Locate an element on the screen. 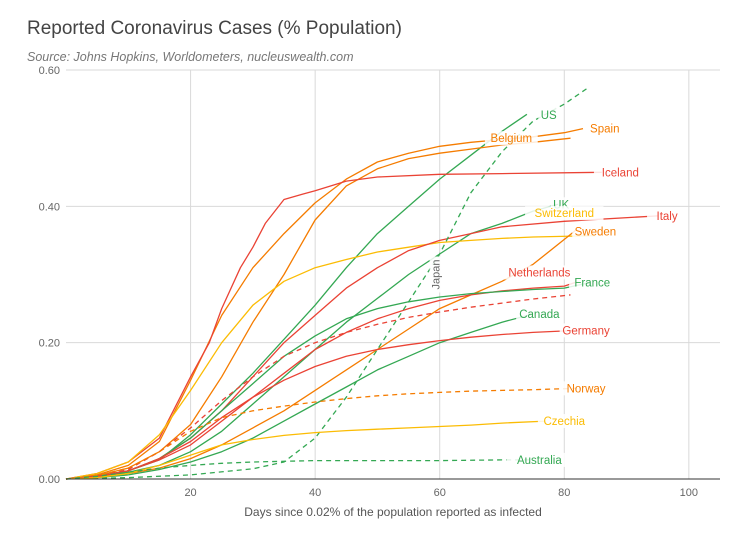  annotation-japan: Japan is located at coordinates (437, 275).